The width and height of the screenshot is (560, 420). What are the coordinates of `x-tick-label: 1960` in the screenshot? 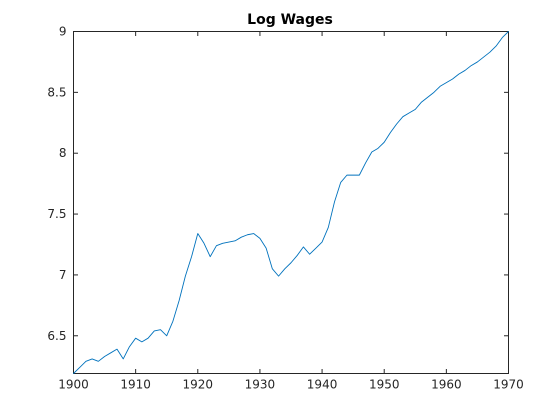 It's located at (446, 385).